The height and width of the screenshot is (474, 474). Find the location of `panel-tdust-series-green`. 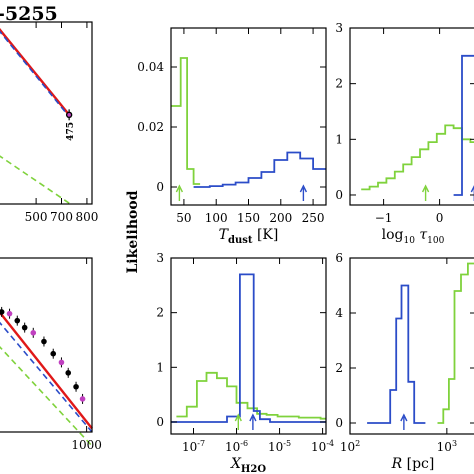

panel-tdust-series-green is located at coordinates (186, 121).